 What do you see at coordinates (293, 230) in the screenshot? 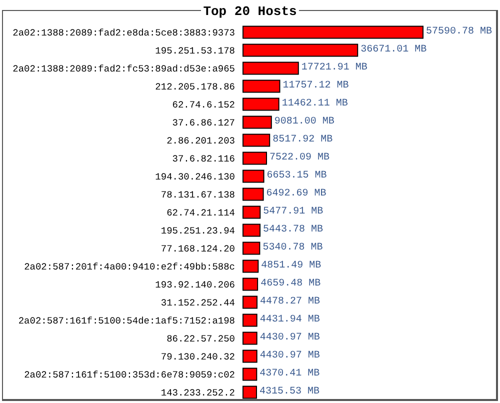
I see `data-label: 5443.78 MB` at bounding box center [293, 230].